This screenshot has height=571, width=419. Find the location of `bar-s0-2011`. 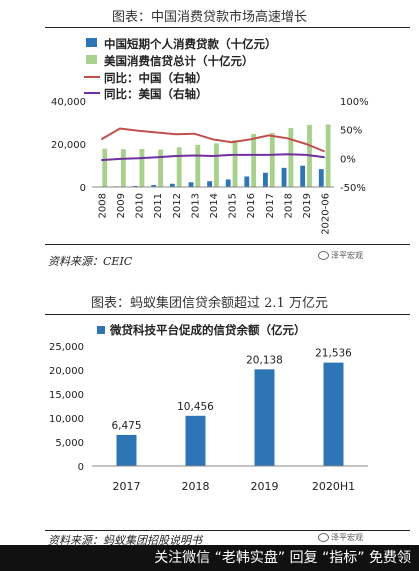

bar-s0-2011 is located at coordinates (154, 186).